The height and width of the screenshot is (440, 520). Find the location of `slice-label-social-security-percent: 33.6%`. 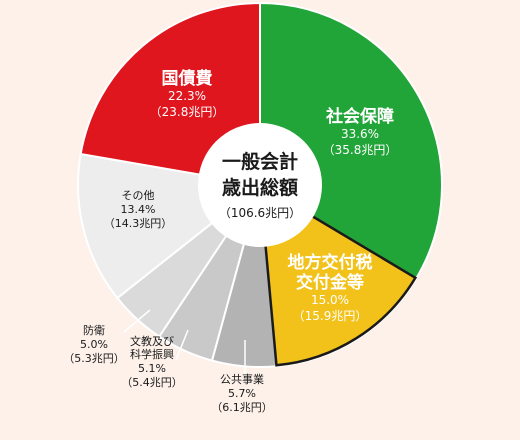

slice-label-social-security-percent: 33.6% is located at coordinates (360, 134).